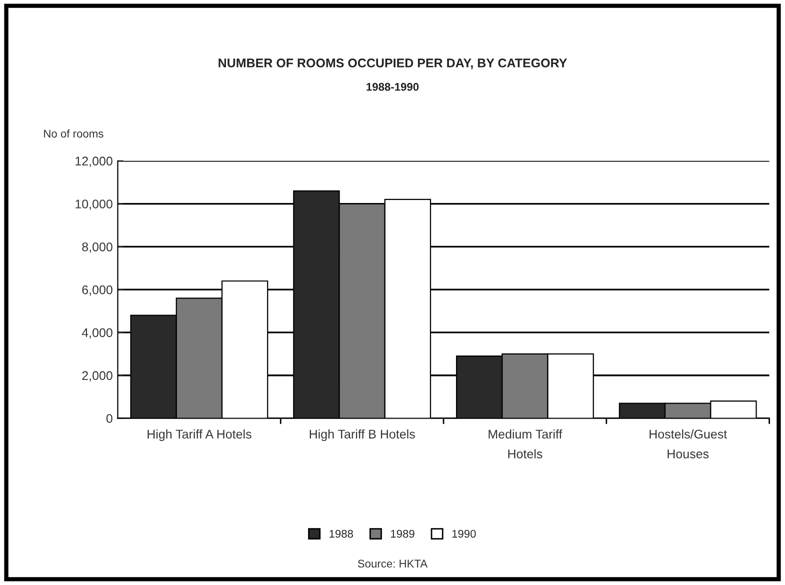  I want to click on y-tick-label: 4,000, so click(97, 333).